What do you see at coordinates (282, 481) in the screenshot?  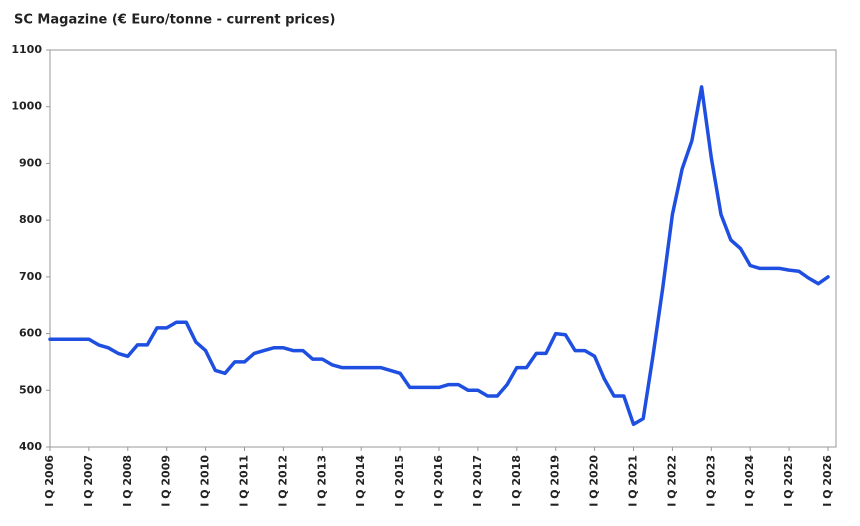 I see `x-tick-label: I Q 2012` at bounding box center [282, 481].